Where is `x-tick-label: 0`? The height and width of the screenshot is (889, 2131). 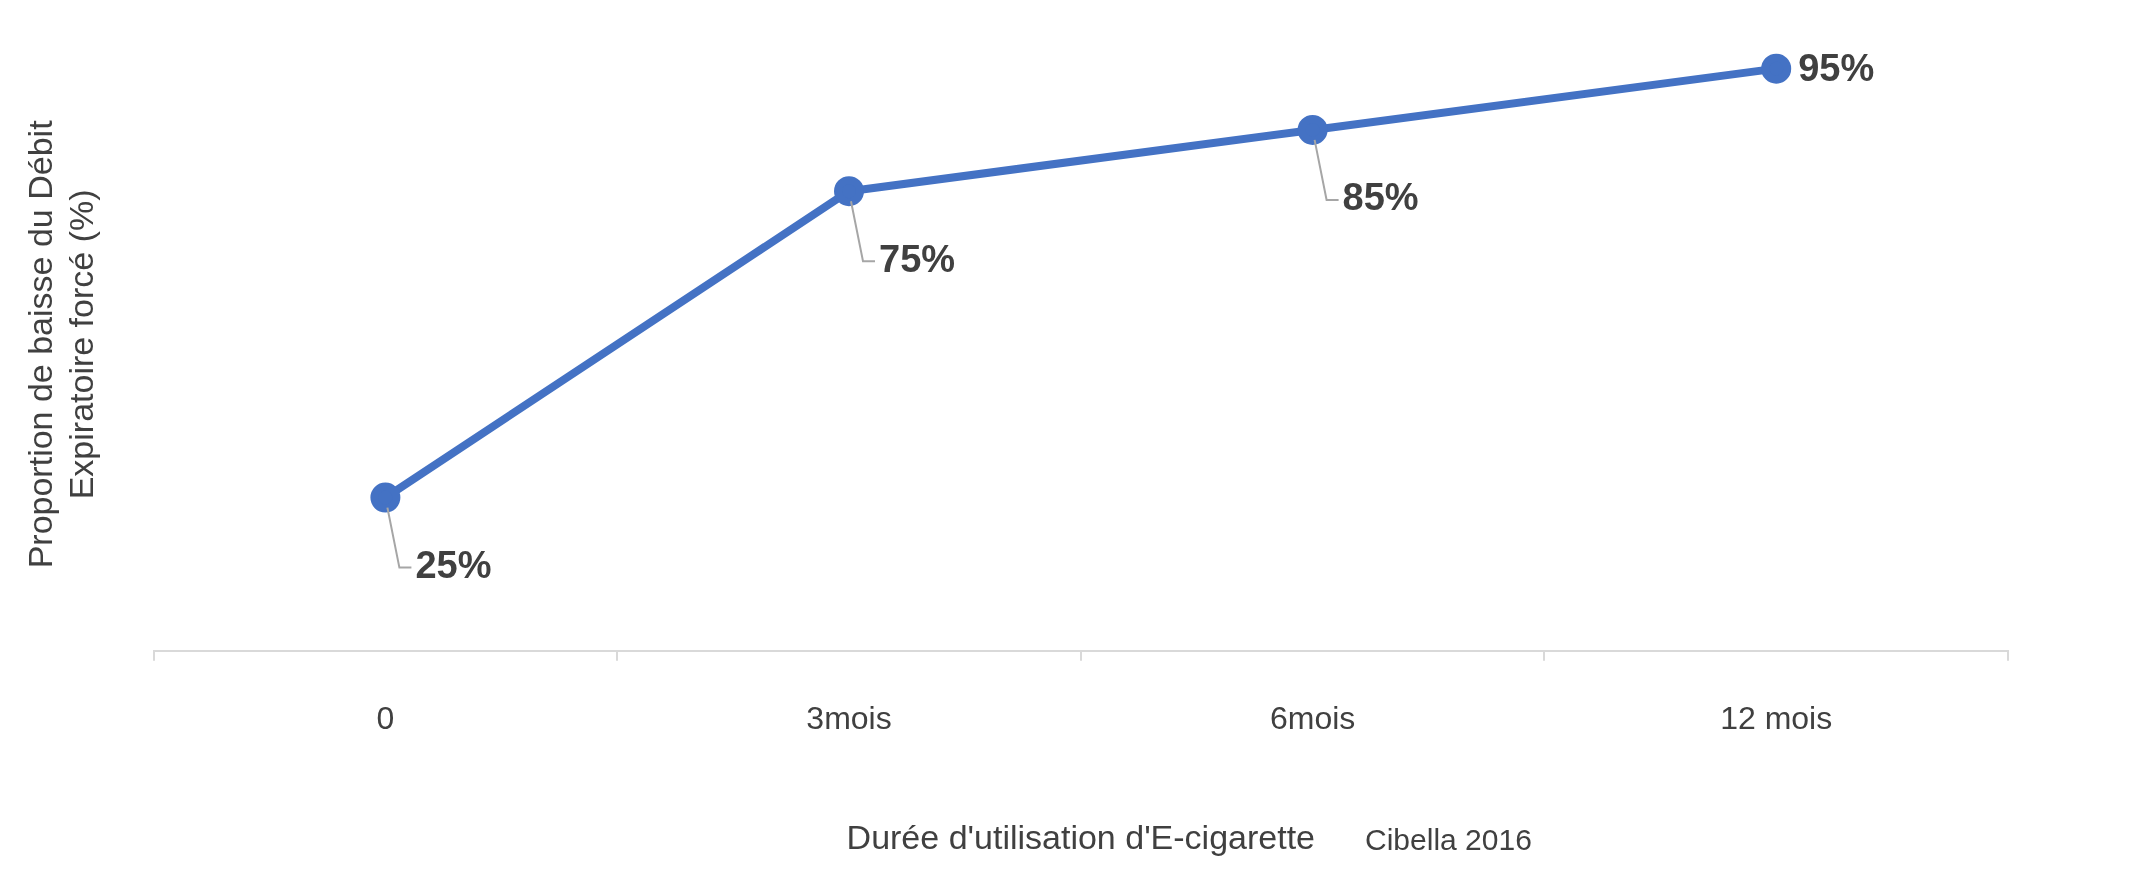 x-tick-label: 0 is located at coordinates (385, 717).